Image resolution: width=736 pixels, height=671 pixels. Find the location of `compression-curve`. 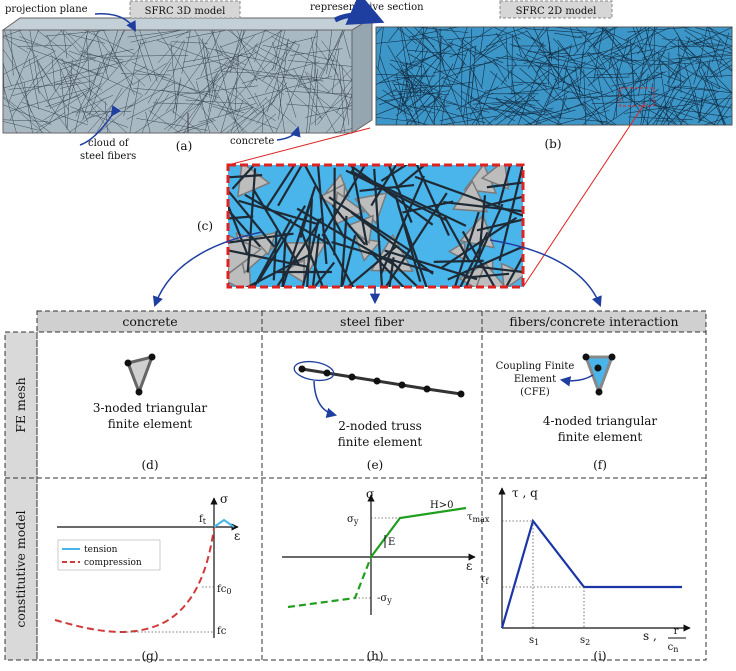

compression-curve is located at coordinates (134, 580).